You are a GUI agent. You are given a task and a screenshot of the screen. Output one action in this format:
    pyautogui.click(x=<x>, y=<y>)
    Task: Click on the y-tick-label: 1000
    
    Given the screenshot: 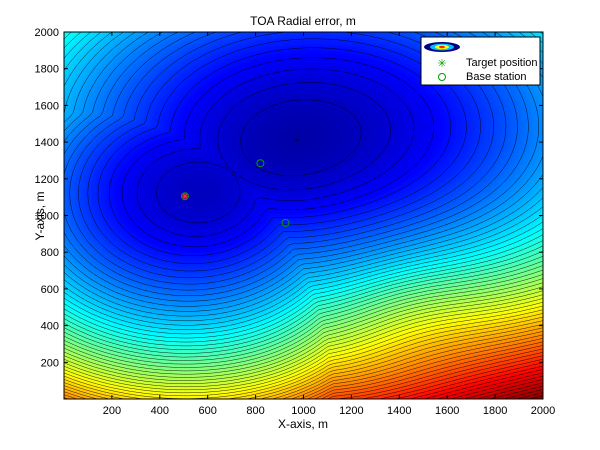 What is the action you would take?
    pyautogui.click(x=47, y=217)
    